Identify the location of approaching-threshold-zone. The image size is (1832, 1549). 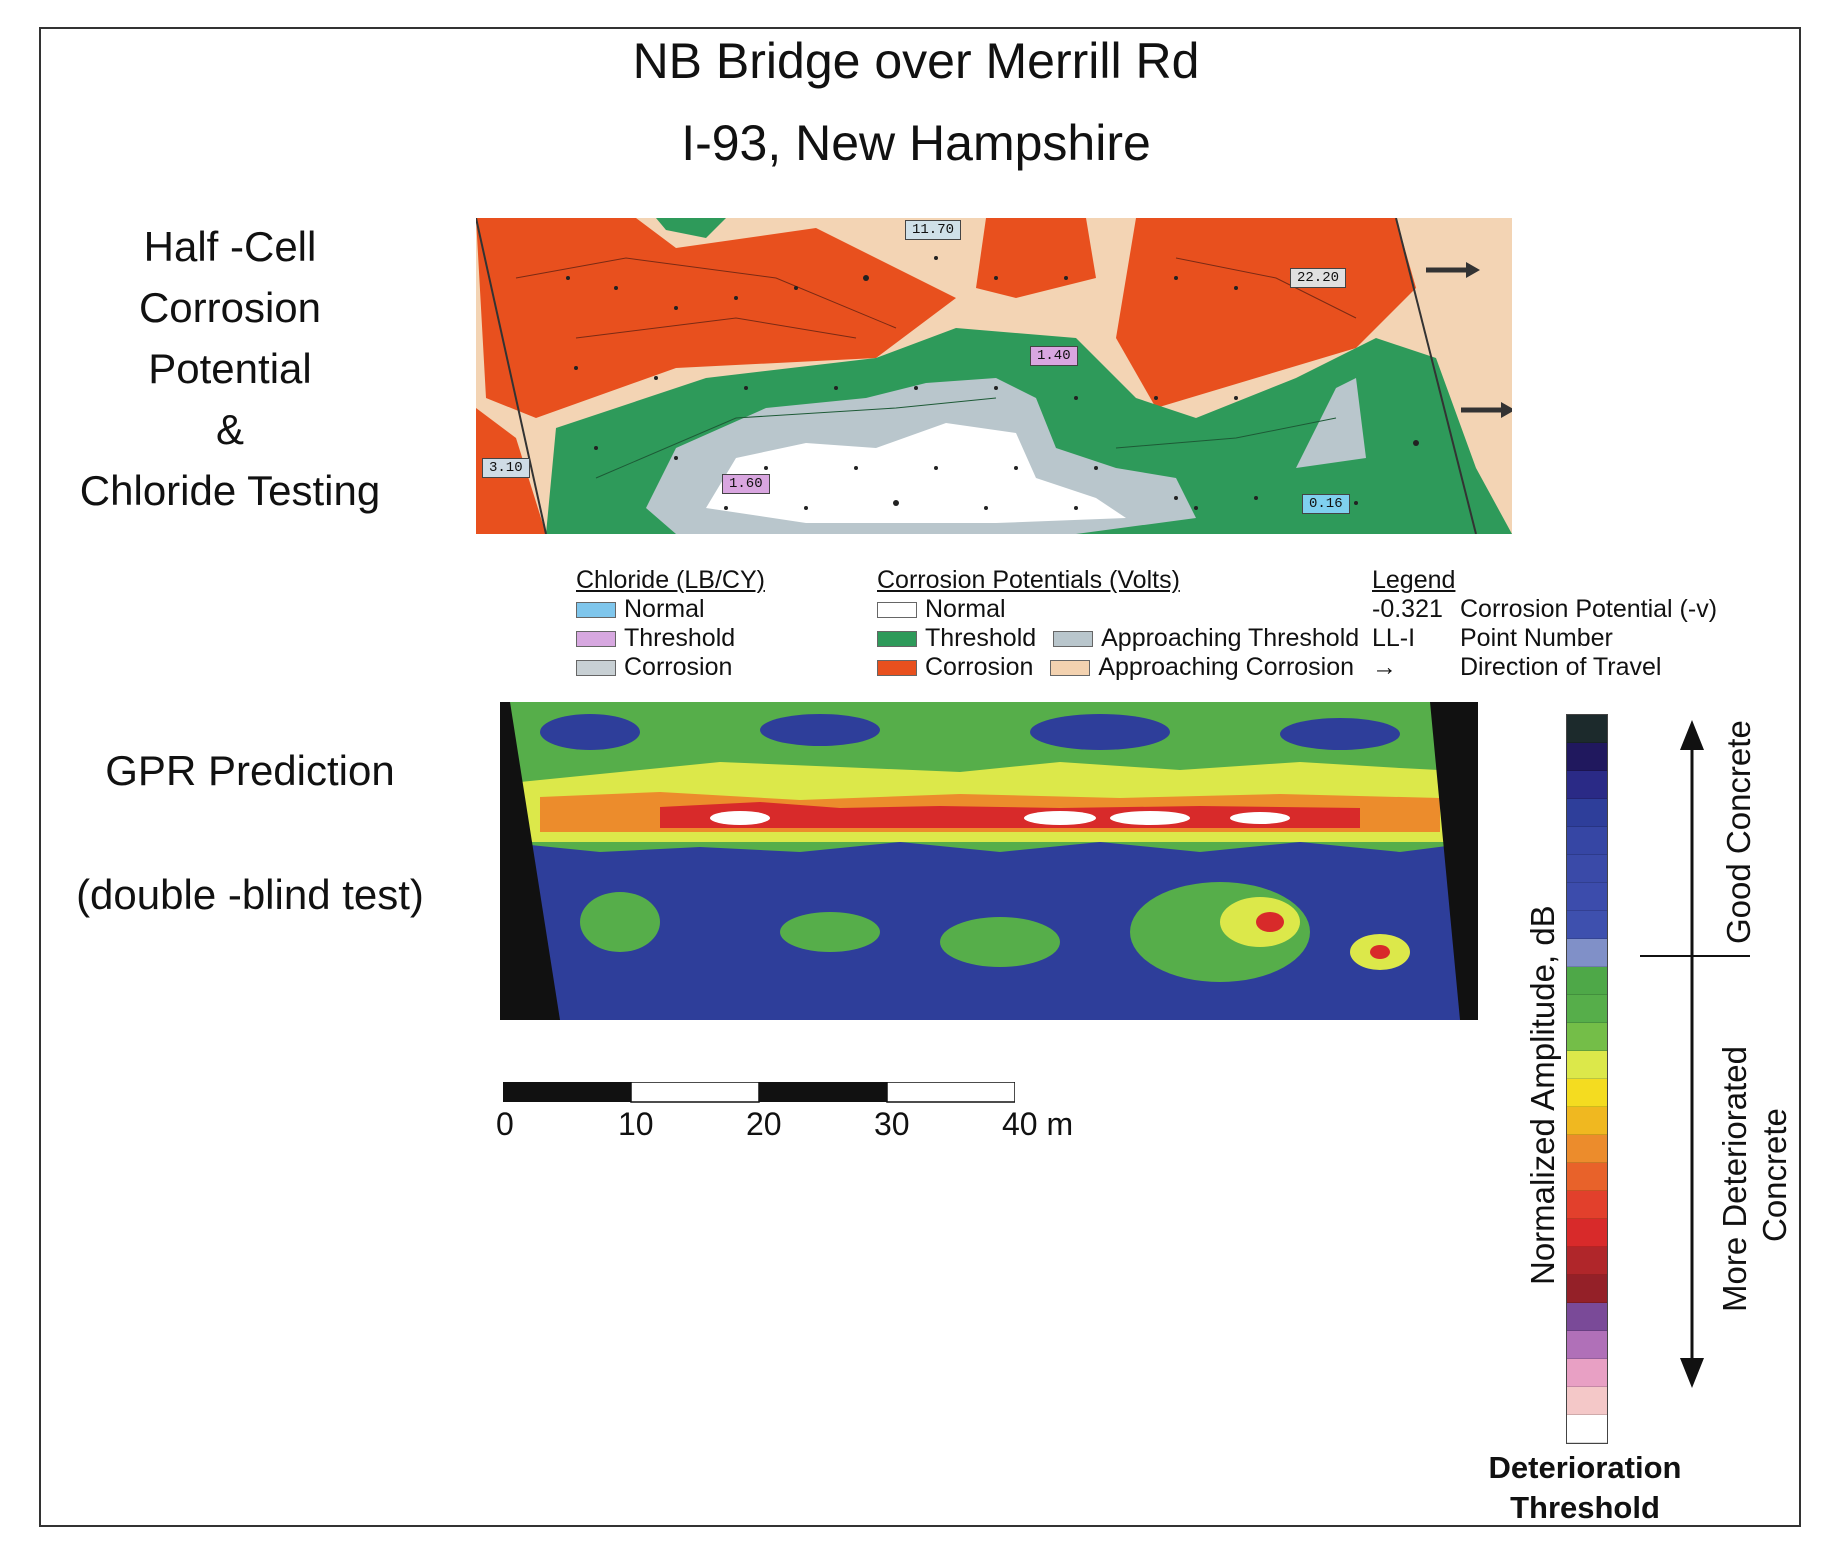
(1331, 423).